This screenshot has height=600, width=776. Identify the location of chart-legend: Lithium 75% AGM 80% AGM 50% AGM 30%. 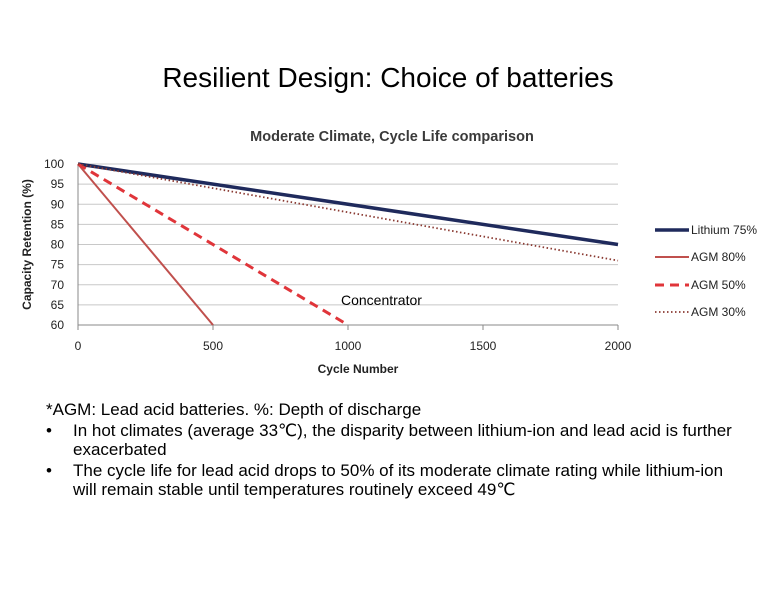
(706, 271).